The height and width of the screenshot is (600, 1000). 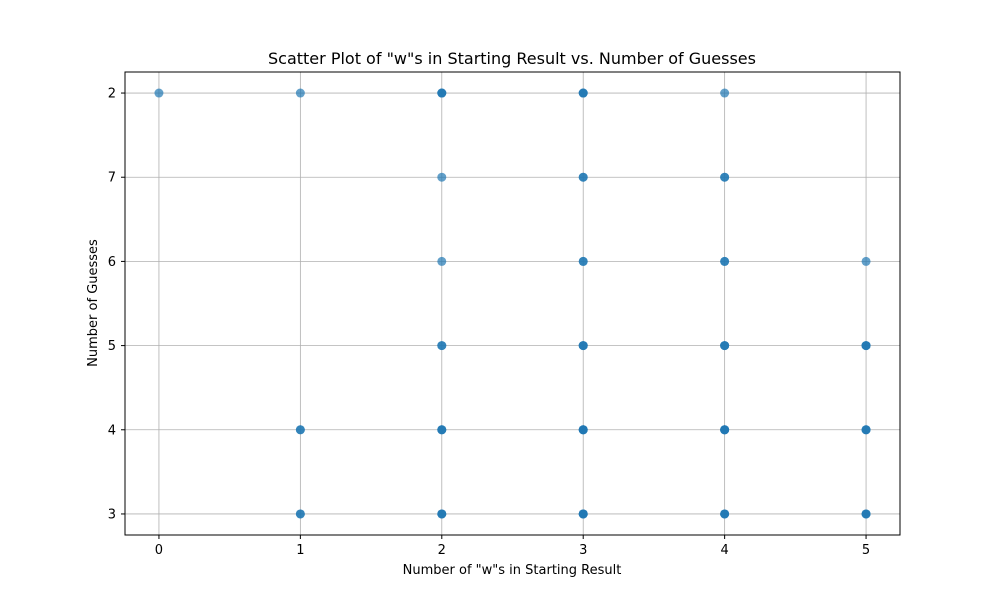 What do you see at coordinates (866, 550) in the screenshot?
I see `x-tick-label: 5` at bounding box center [866, 550].